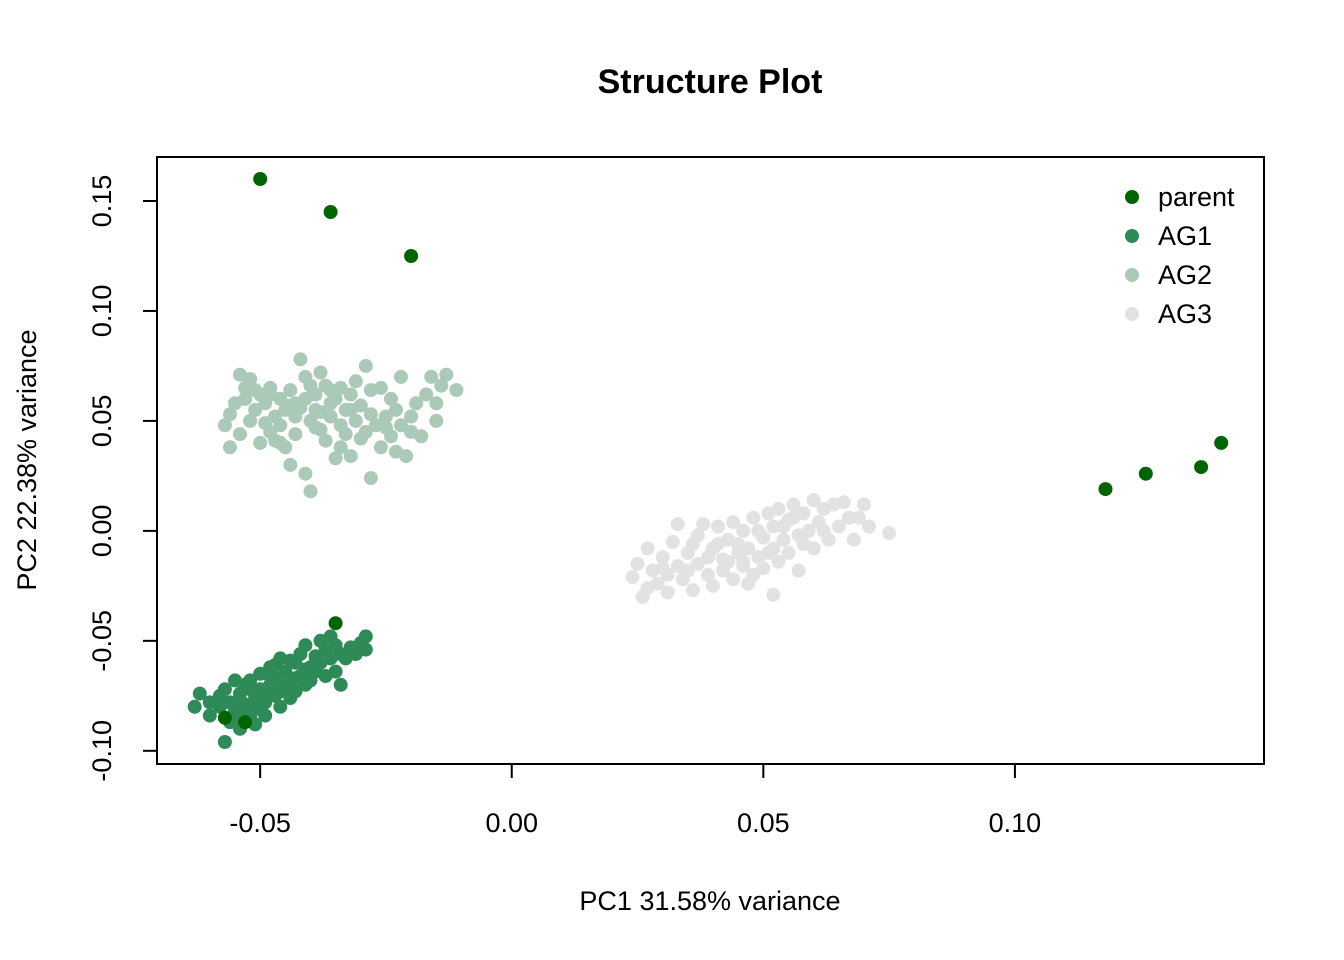 The height and width of the screenshot is (960, 1344). I want to click on x-tick-label: -0.05, so click(260, 823).